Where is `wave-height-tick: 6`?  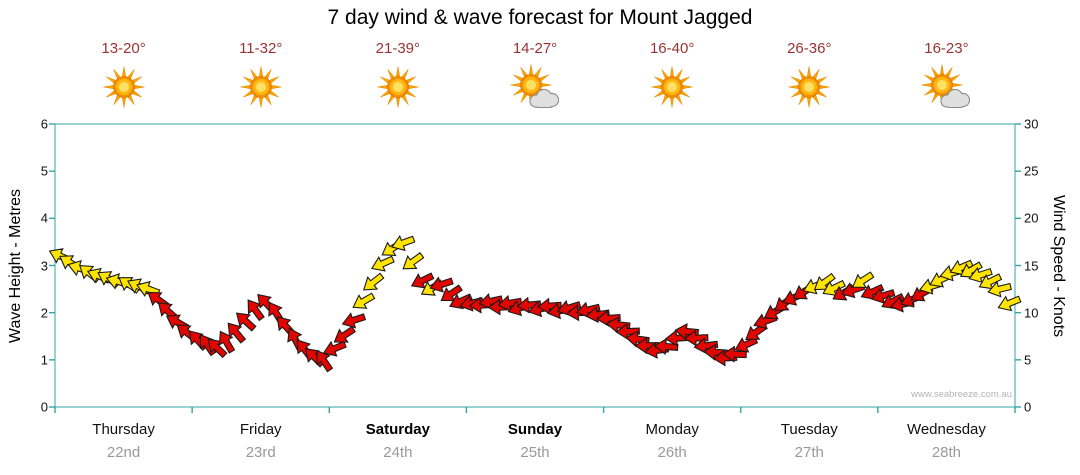
wave-height-tick: 6 is located at coordinates (44, 124).